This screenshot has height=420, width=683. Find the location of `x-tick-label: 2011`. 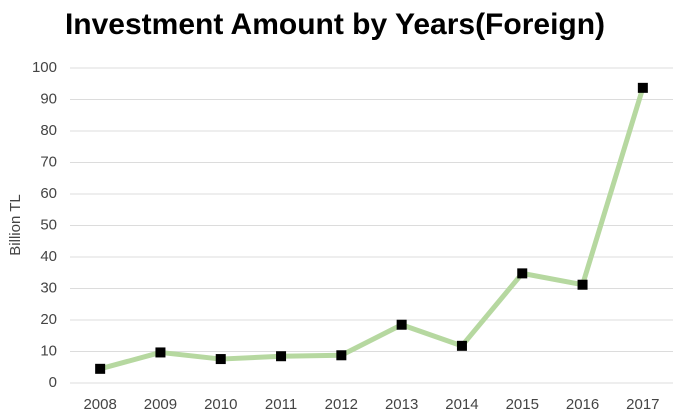

x-tick-label: 2011 is located at coordinates (281, 404).